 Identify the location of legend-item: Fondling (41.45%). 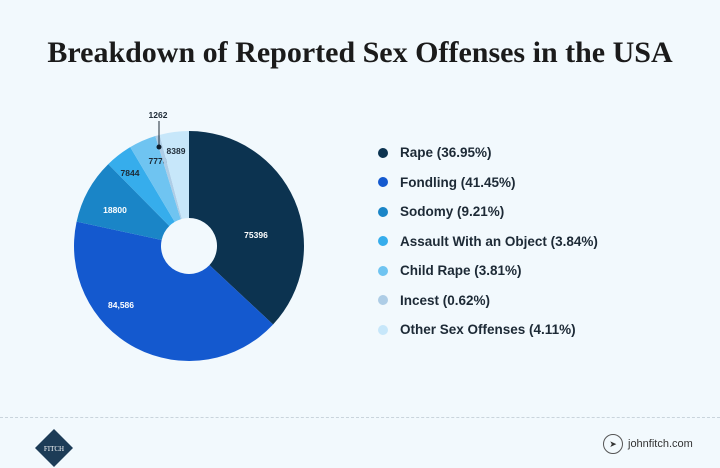
(488, 183).